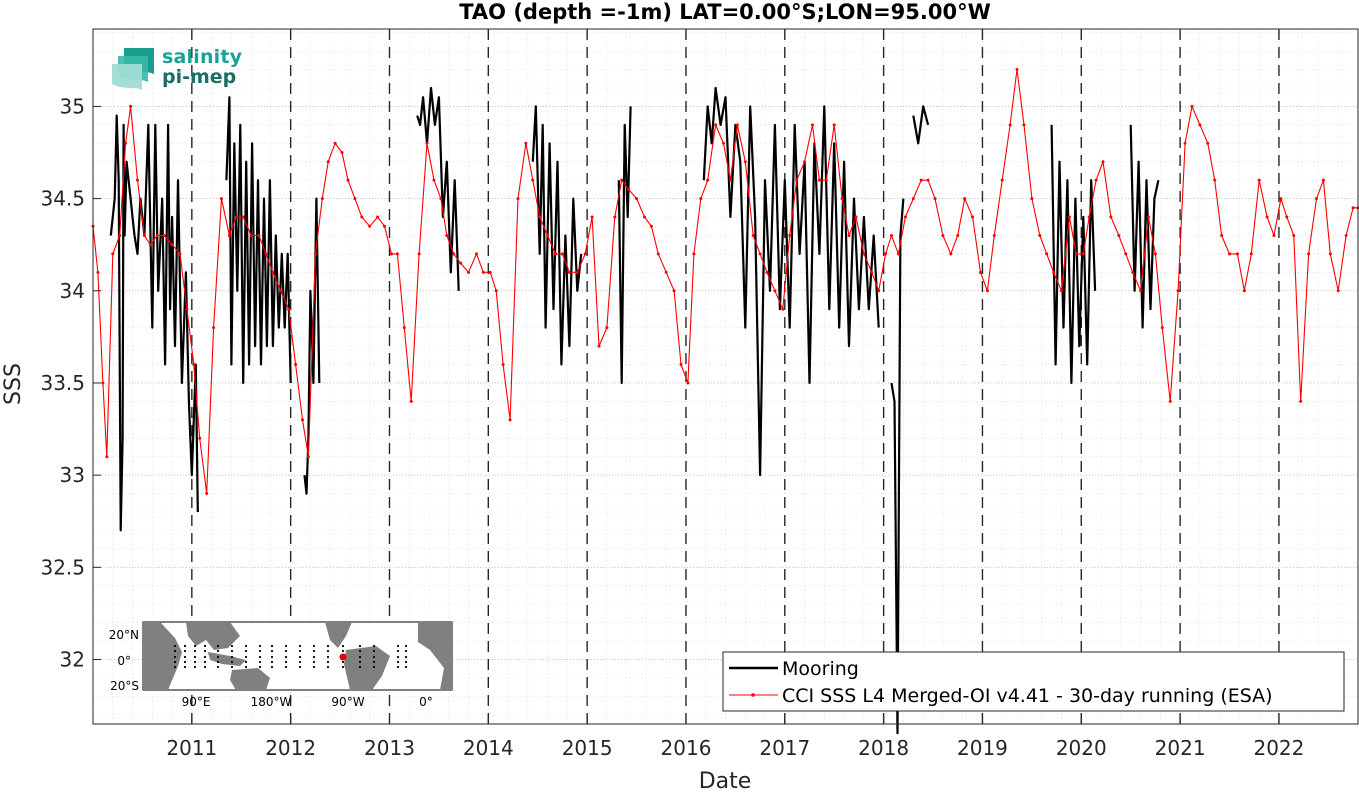 Image resolution: width=1359 pixels, height=794 pixels. I want to click on x-tick-label: 2015, so click(587, 748).